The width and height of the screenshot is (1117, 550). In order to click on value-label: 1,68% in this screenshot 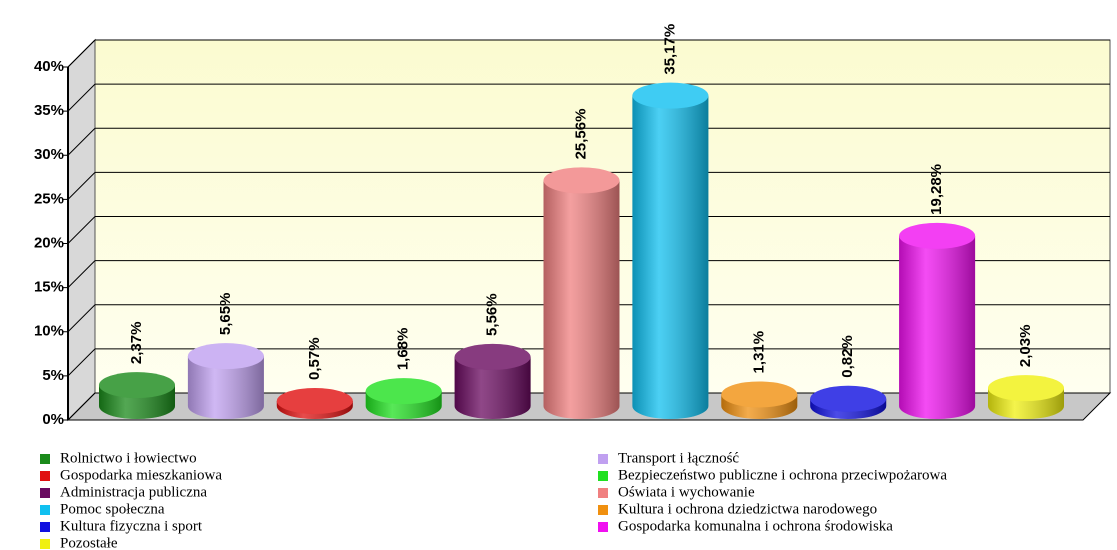, I will do `click(403, 349)`.